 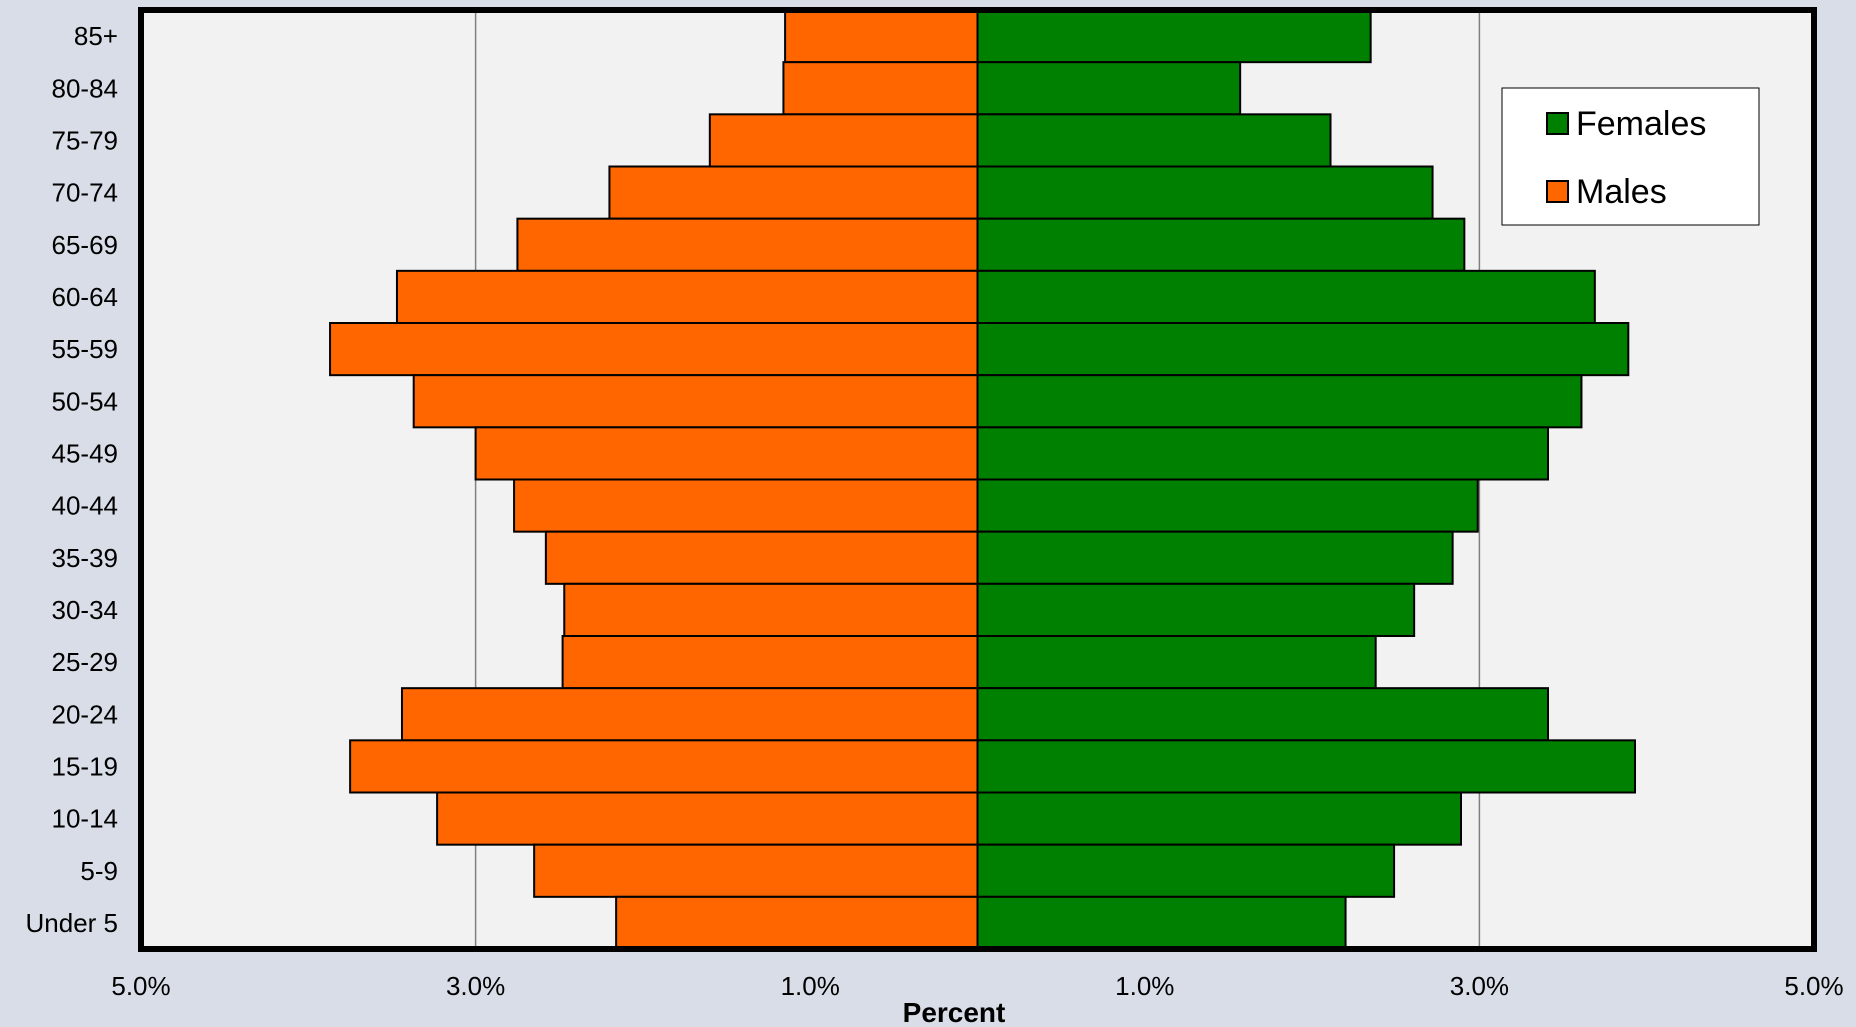 What do you see at coordinates (85, 662) in the screenshot?
I see `category-label: 25-29` at bounding box center [85, 662].